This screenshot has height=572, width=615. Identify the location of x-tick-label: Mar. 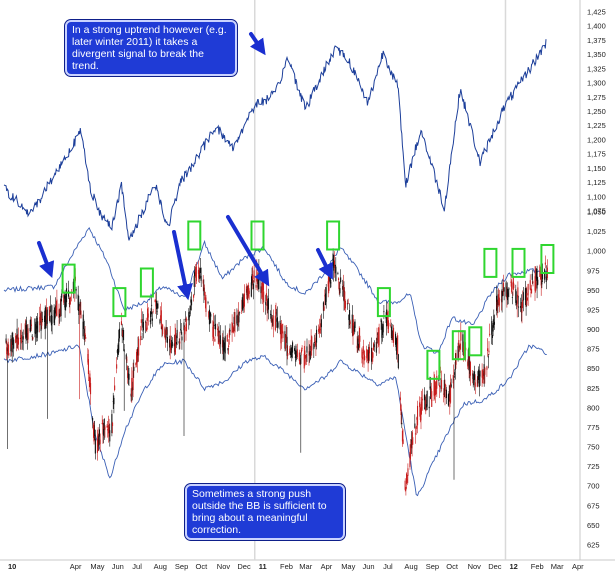
(557, 566).